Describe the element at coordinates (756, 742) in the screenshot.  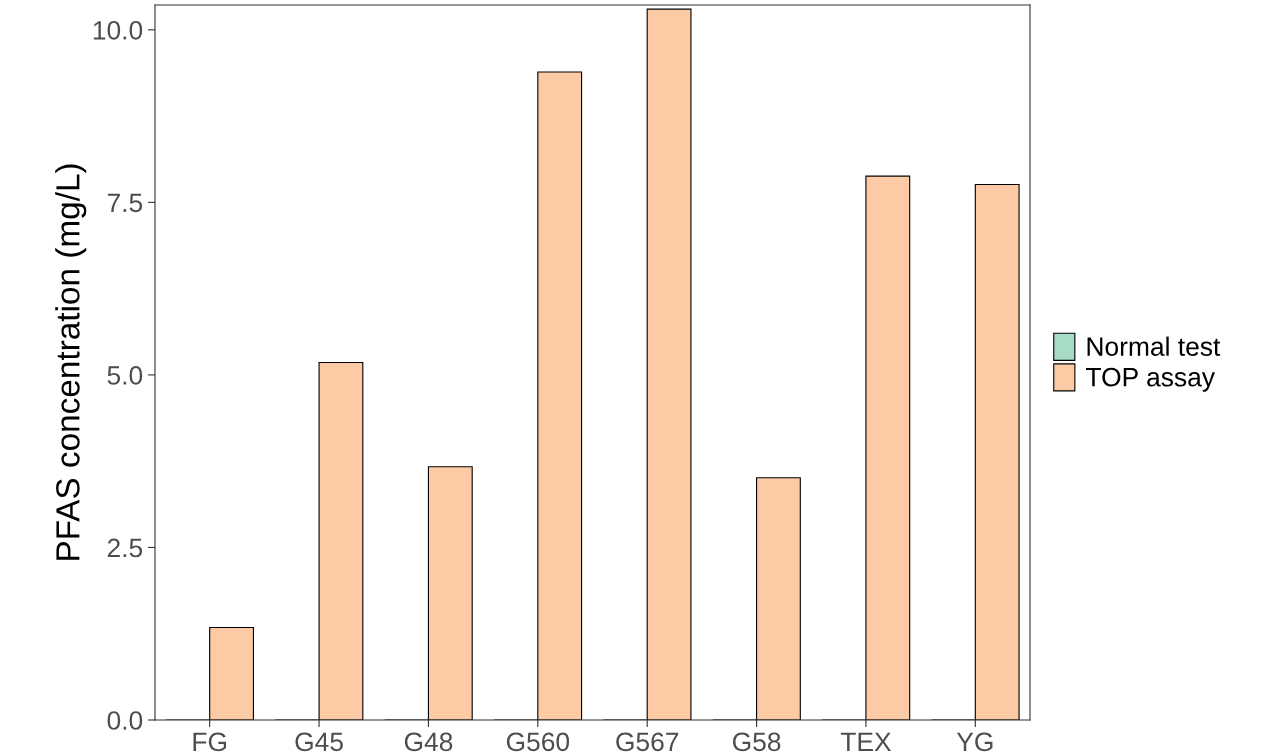
I see `x-tick-label: G58` at that location.